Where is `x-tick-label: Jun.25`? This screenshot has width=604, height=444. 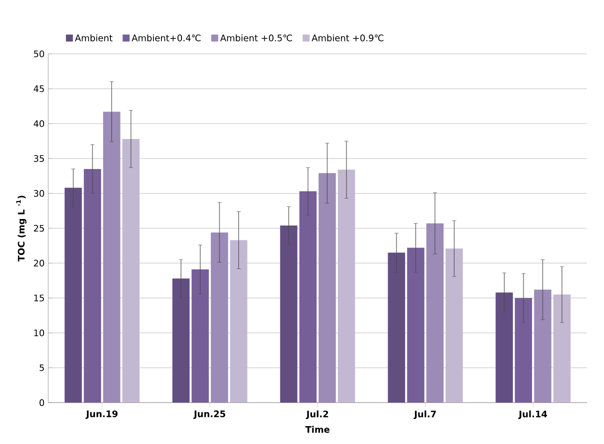
x-tick-label: Jun.25 is located at coordinates (209, 414).